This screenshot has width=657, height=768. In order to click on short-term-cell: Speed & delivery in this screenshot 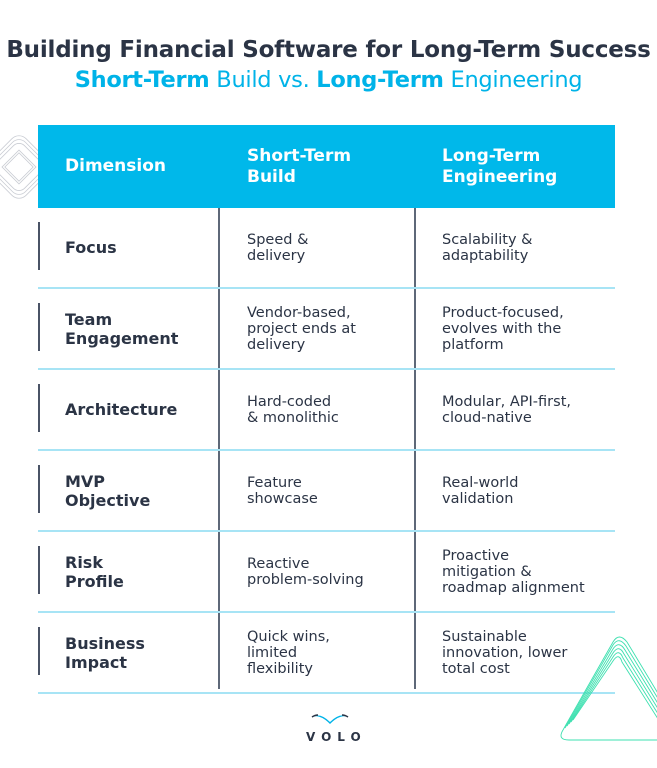, I will do `click(278, 247)`.